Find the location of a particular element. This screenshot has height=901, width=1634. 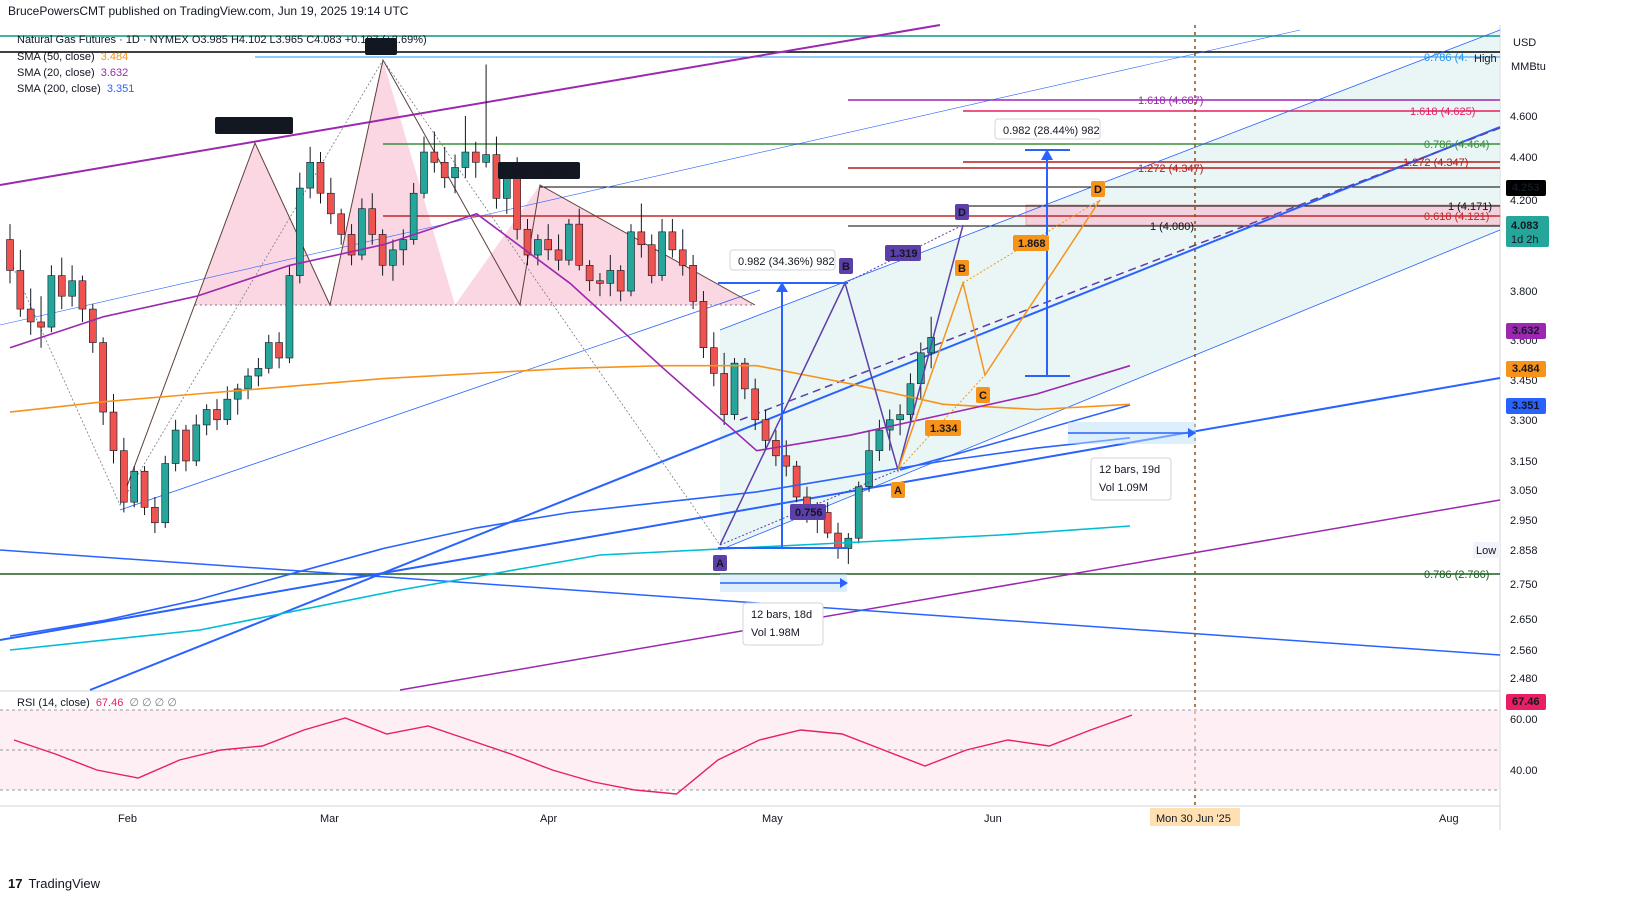

sma20-legend: SMA (20, close) 3.632 is located at coordinates (72, 73).